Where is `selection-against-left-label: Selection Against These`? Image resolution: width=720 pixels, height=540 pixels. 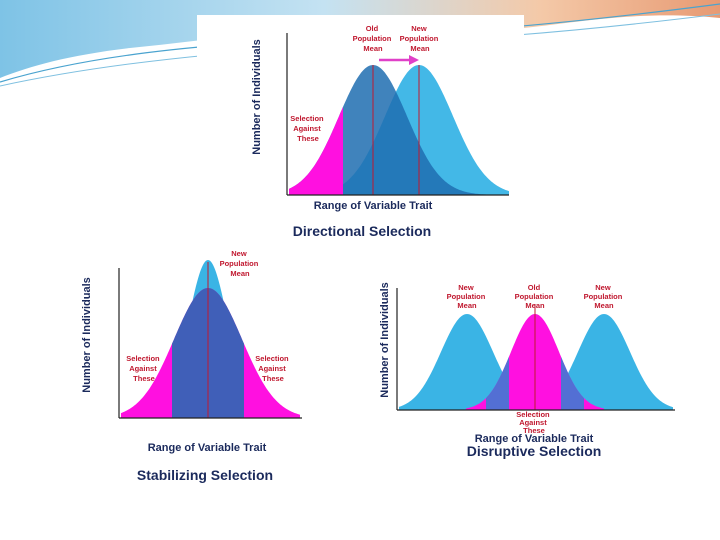
selection-against-left-label: Selection Against These is located at coordinates (143, 368).